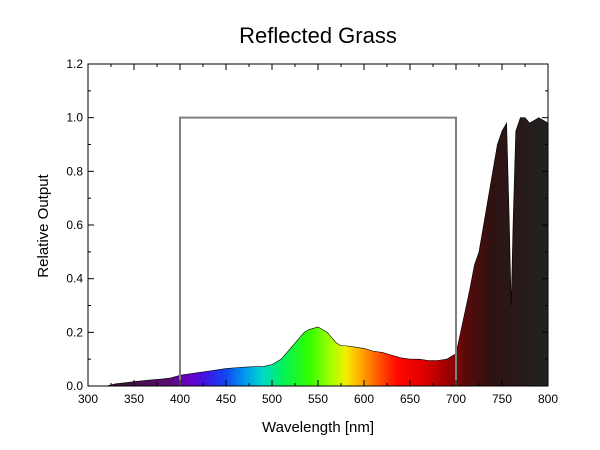 The height and width of the screenshot is (450, 600). I want to click on x-tick-label: 300, so click(88, 399).